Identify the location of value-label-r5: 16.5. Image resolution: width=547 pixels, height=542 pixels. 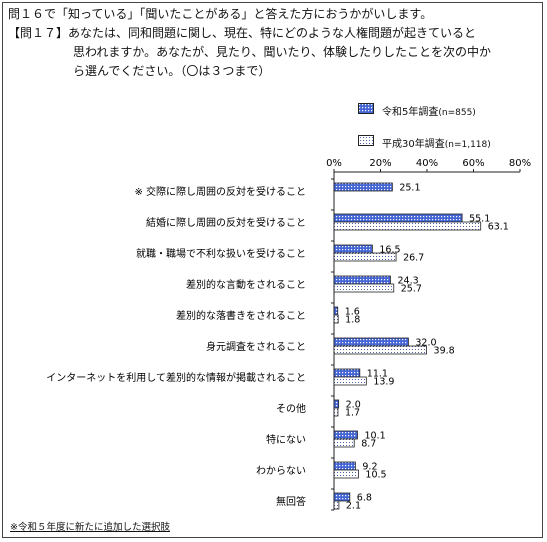
(389, 250).